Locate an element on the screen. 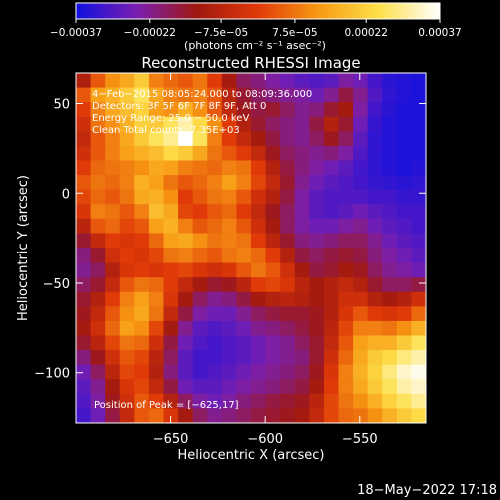 This screenshot has height=500, width=500. annotation-energy-range: Energy Range: 25.0 − 50.0 keV is located at coordinates (170, 118).